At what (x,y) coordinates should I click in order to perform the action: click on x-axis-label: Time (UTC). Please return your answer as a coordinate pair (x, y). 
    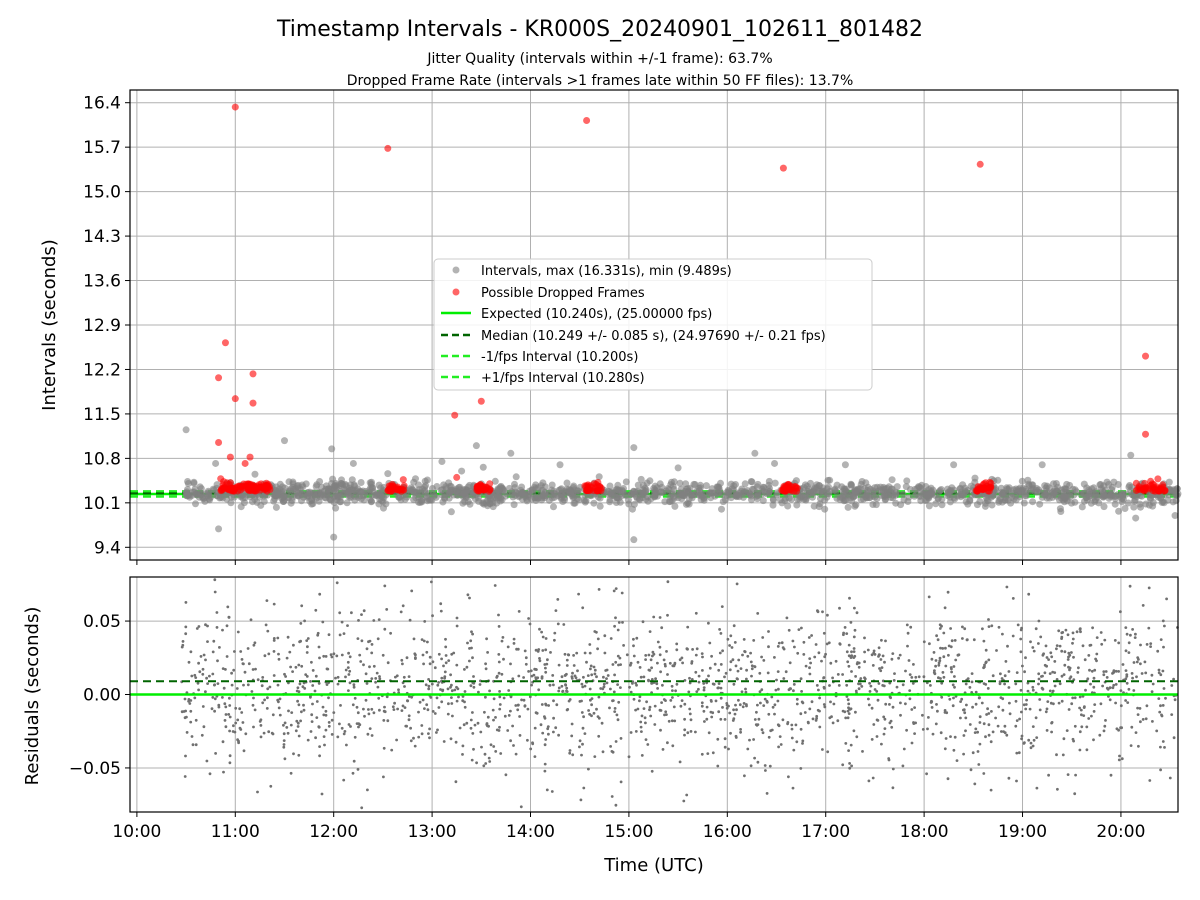
    Looking at the image, I should click on (653, 865).